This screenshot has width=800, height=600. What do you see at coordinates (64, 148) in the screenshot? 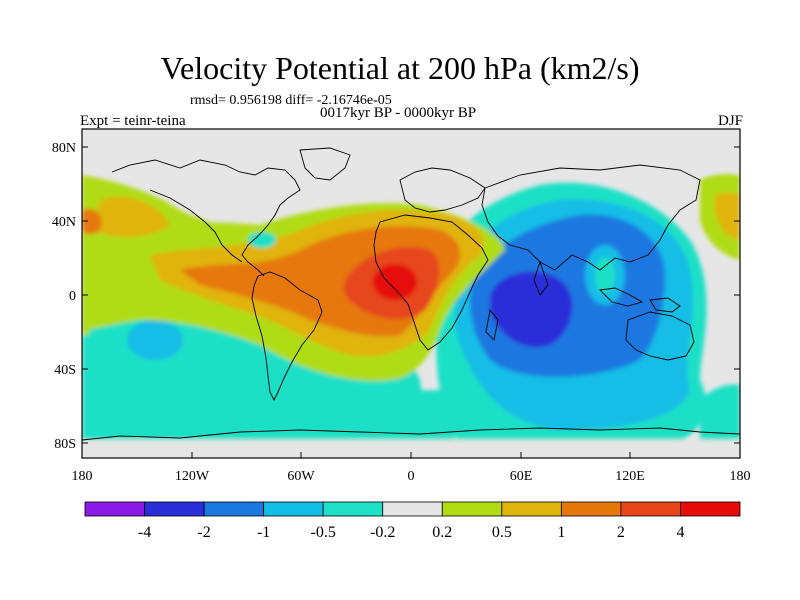
I see `lat-tick-label: 80N` at bounding box center [64, 148].